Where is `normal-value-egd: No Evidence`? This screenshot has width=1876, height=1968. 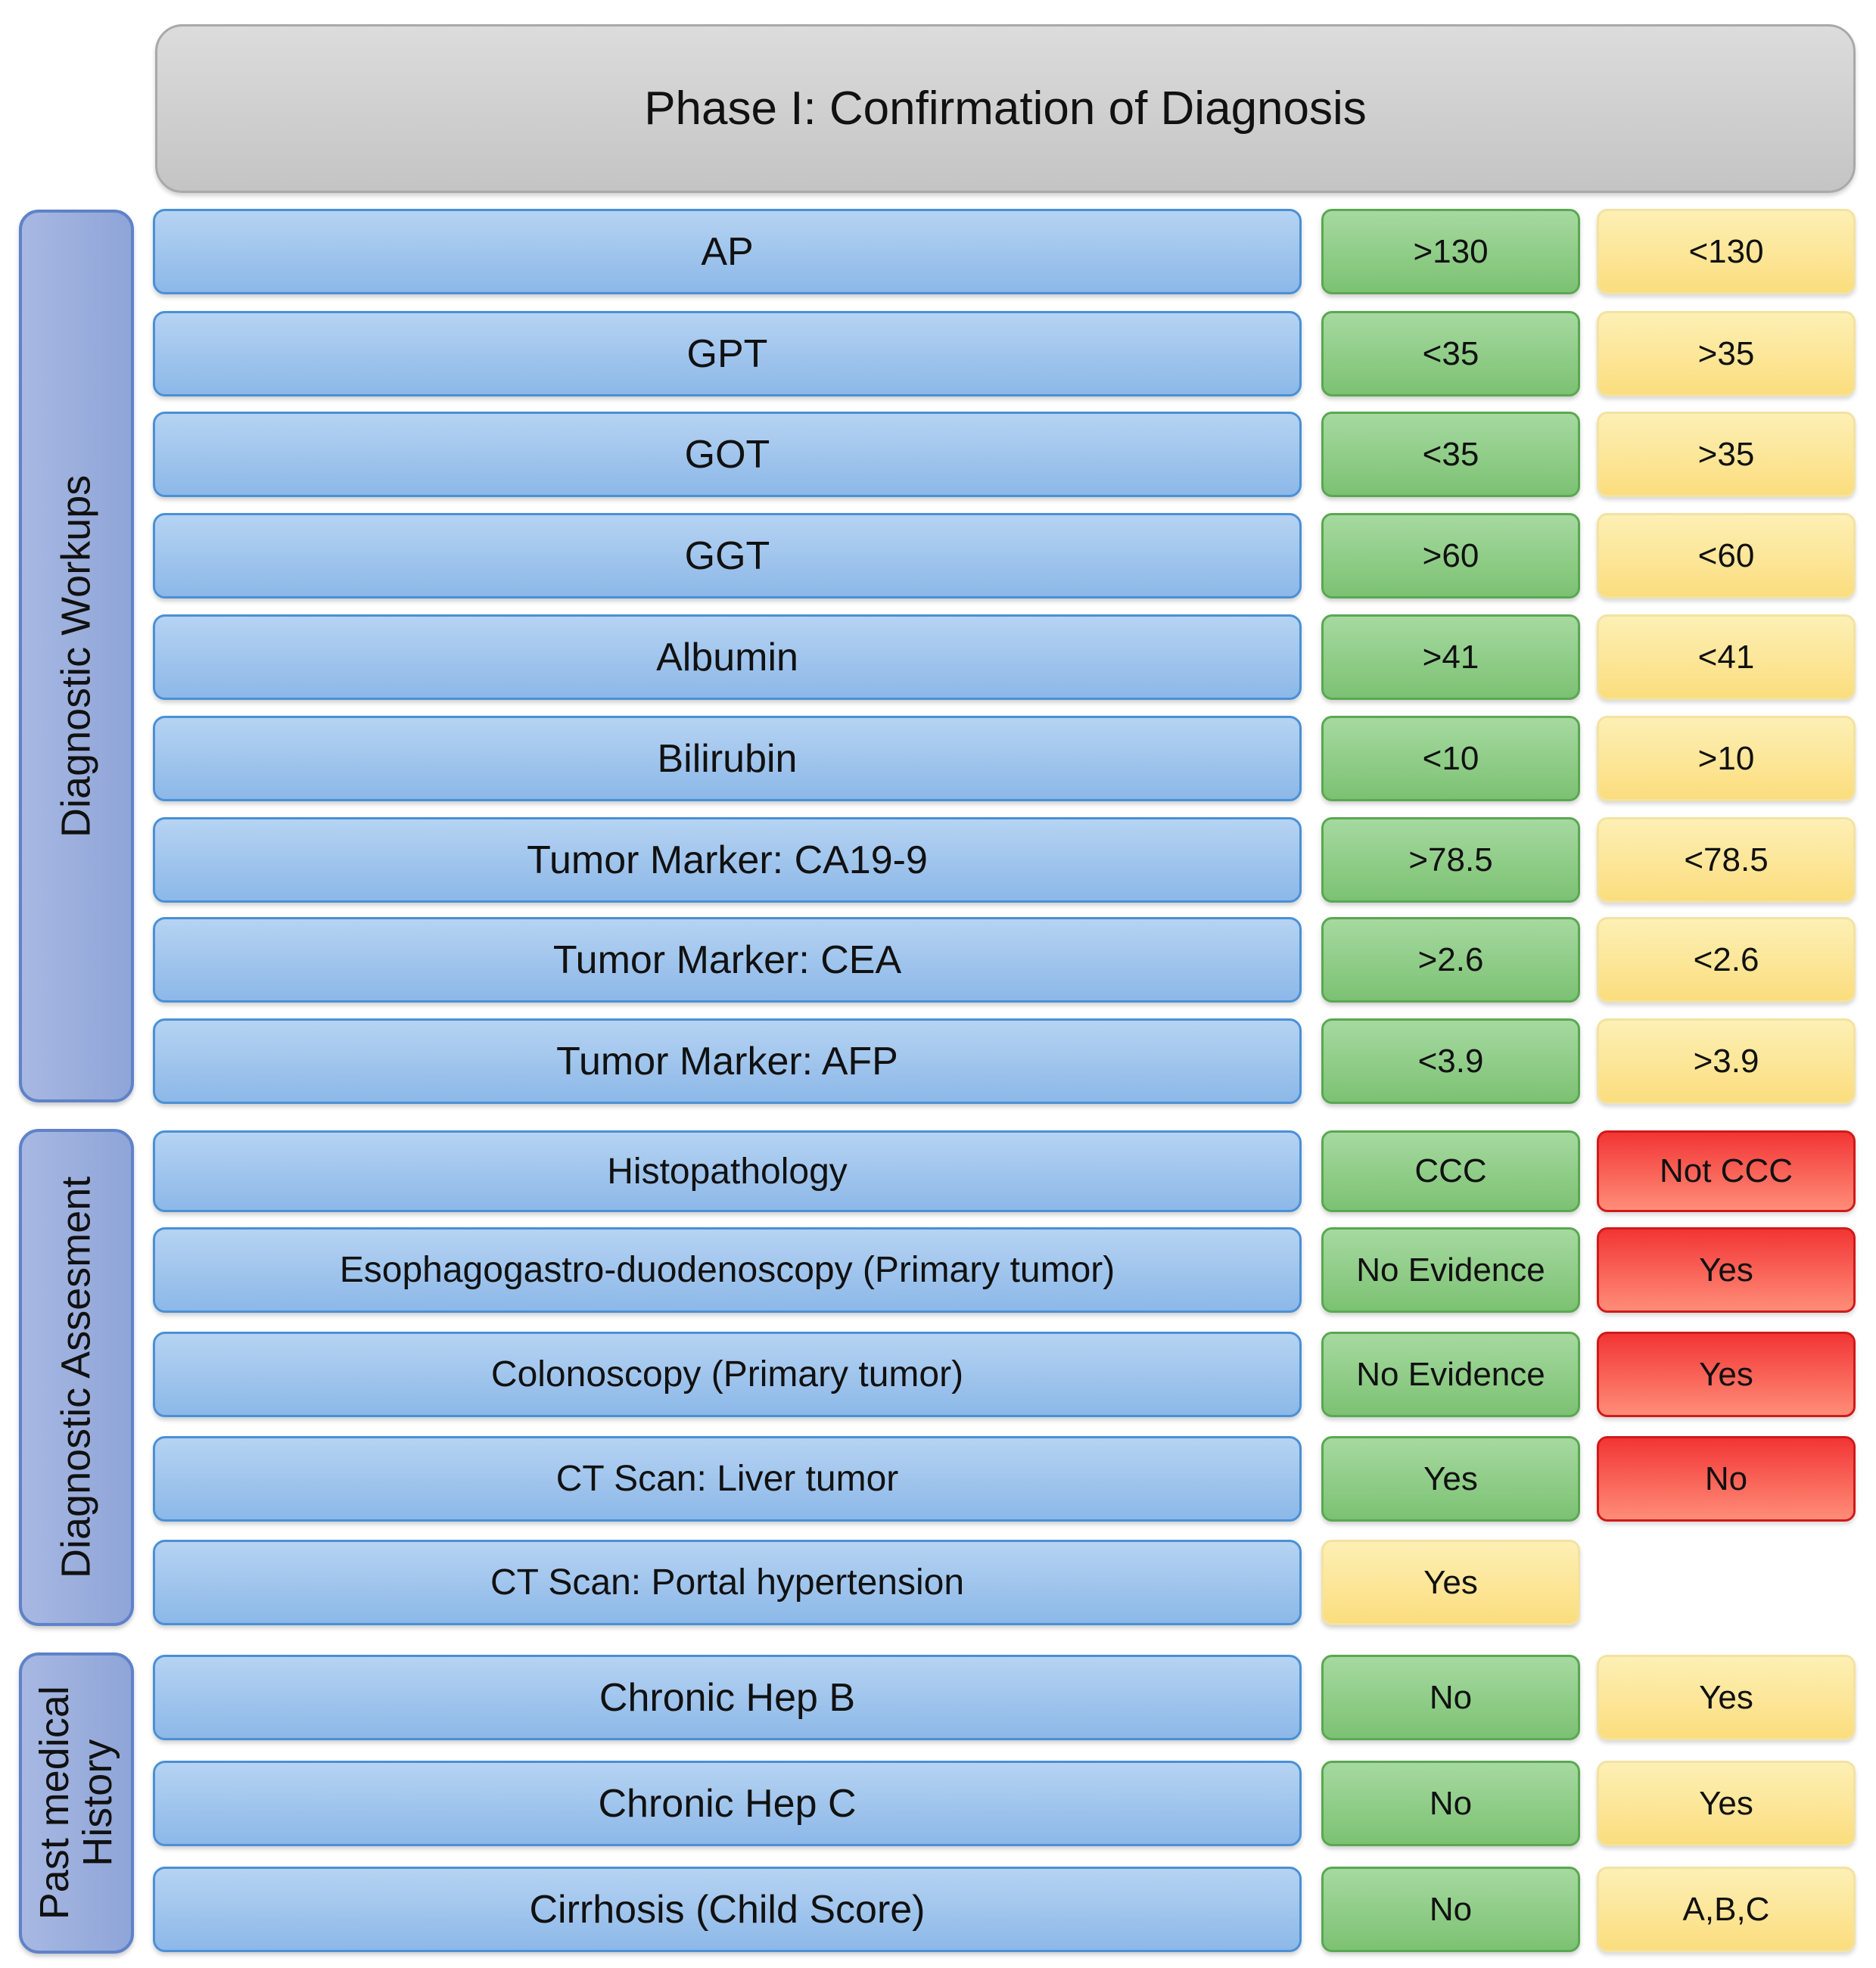 normal-value-egd: No Evidence is located at coordinates (1450, 1270).